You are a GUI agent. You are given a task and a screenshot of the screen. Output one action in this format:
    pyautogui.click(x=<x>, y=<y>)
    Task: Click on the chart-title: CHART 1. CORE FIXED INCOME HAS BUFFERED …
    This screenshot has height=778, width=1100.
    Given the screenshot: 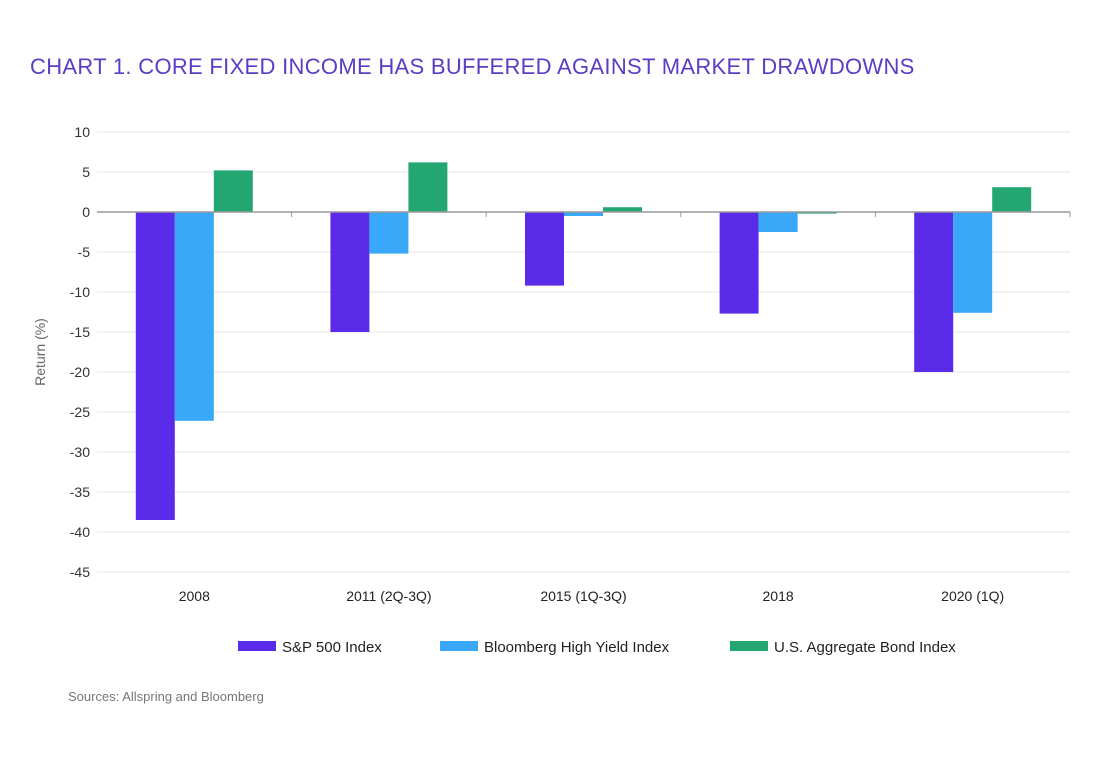 What is the action you would take?
    pyautogui.click(x=472, y=66)
    